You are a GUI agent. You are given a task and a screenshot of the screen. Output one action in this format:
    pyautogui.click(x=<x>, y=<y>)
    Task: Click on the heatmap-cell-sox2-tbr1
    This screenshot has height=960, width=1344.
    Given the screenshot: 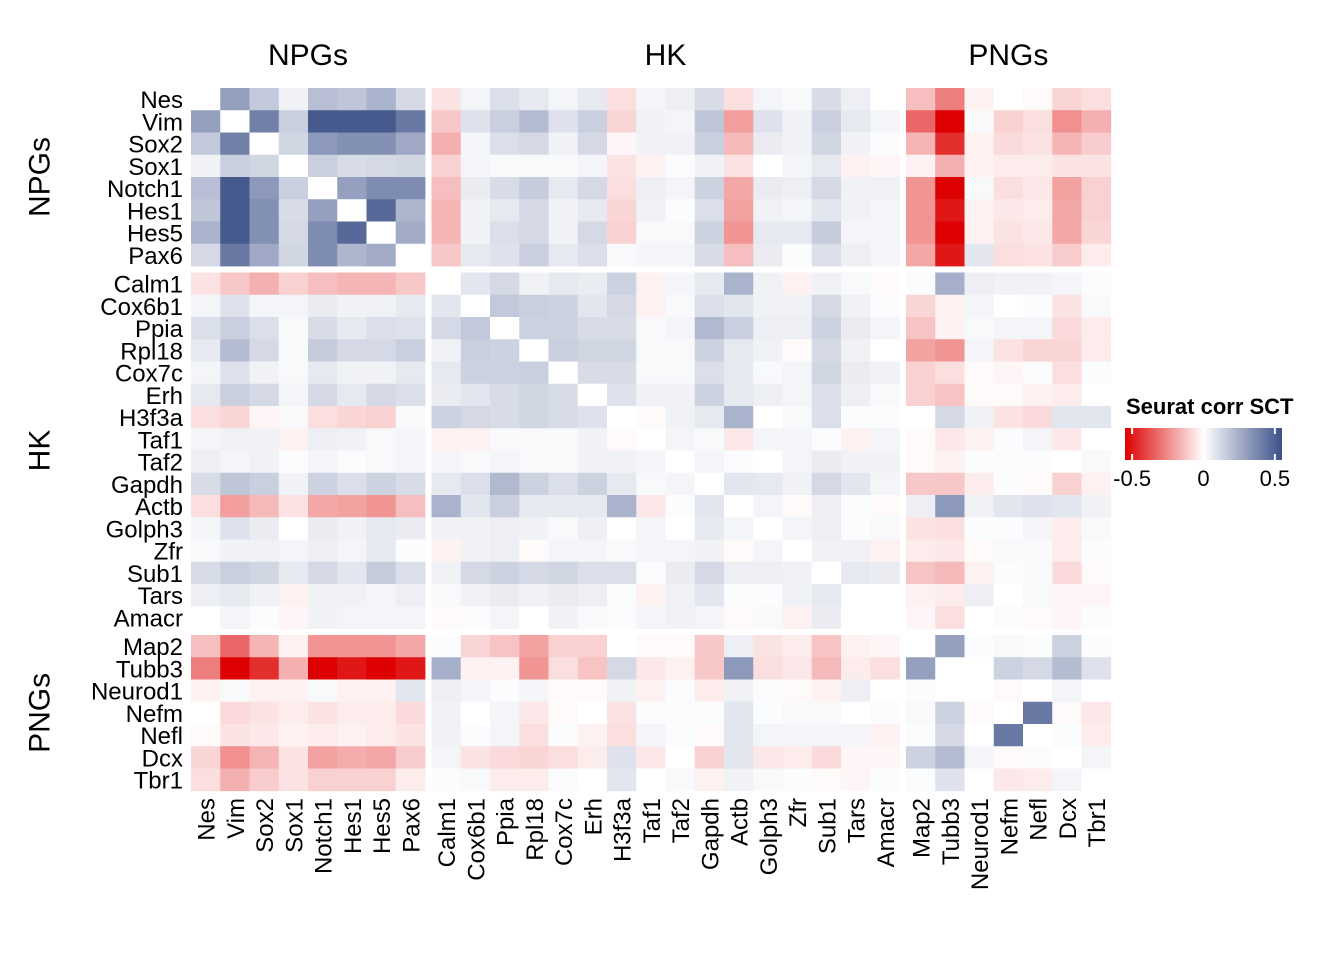 What is the action you would take?
    pyautogui.click(x=1096, y=144)
    